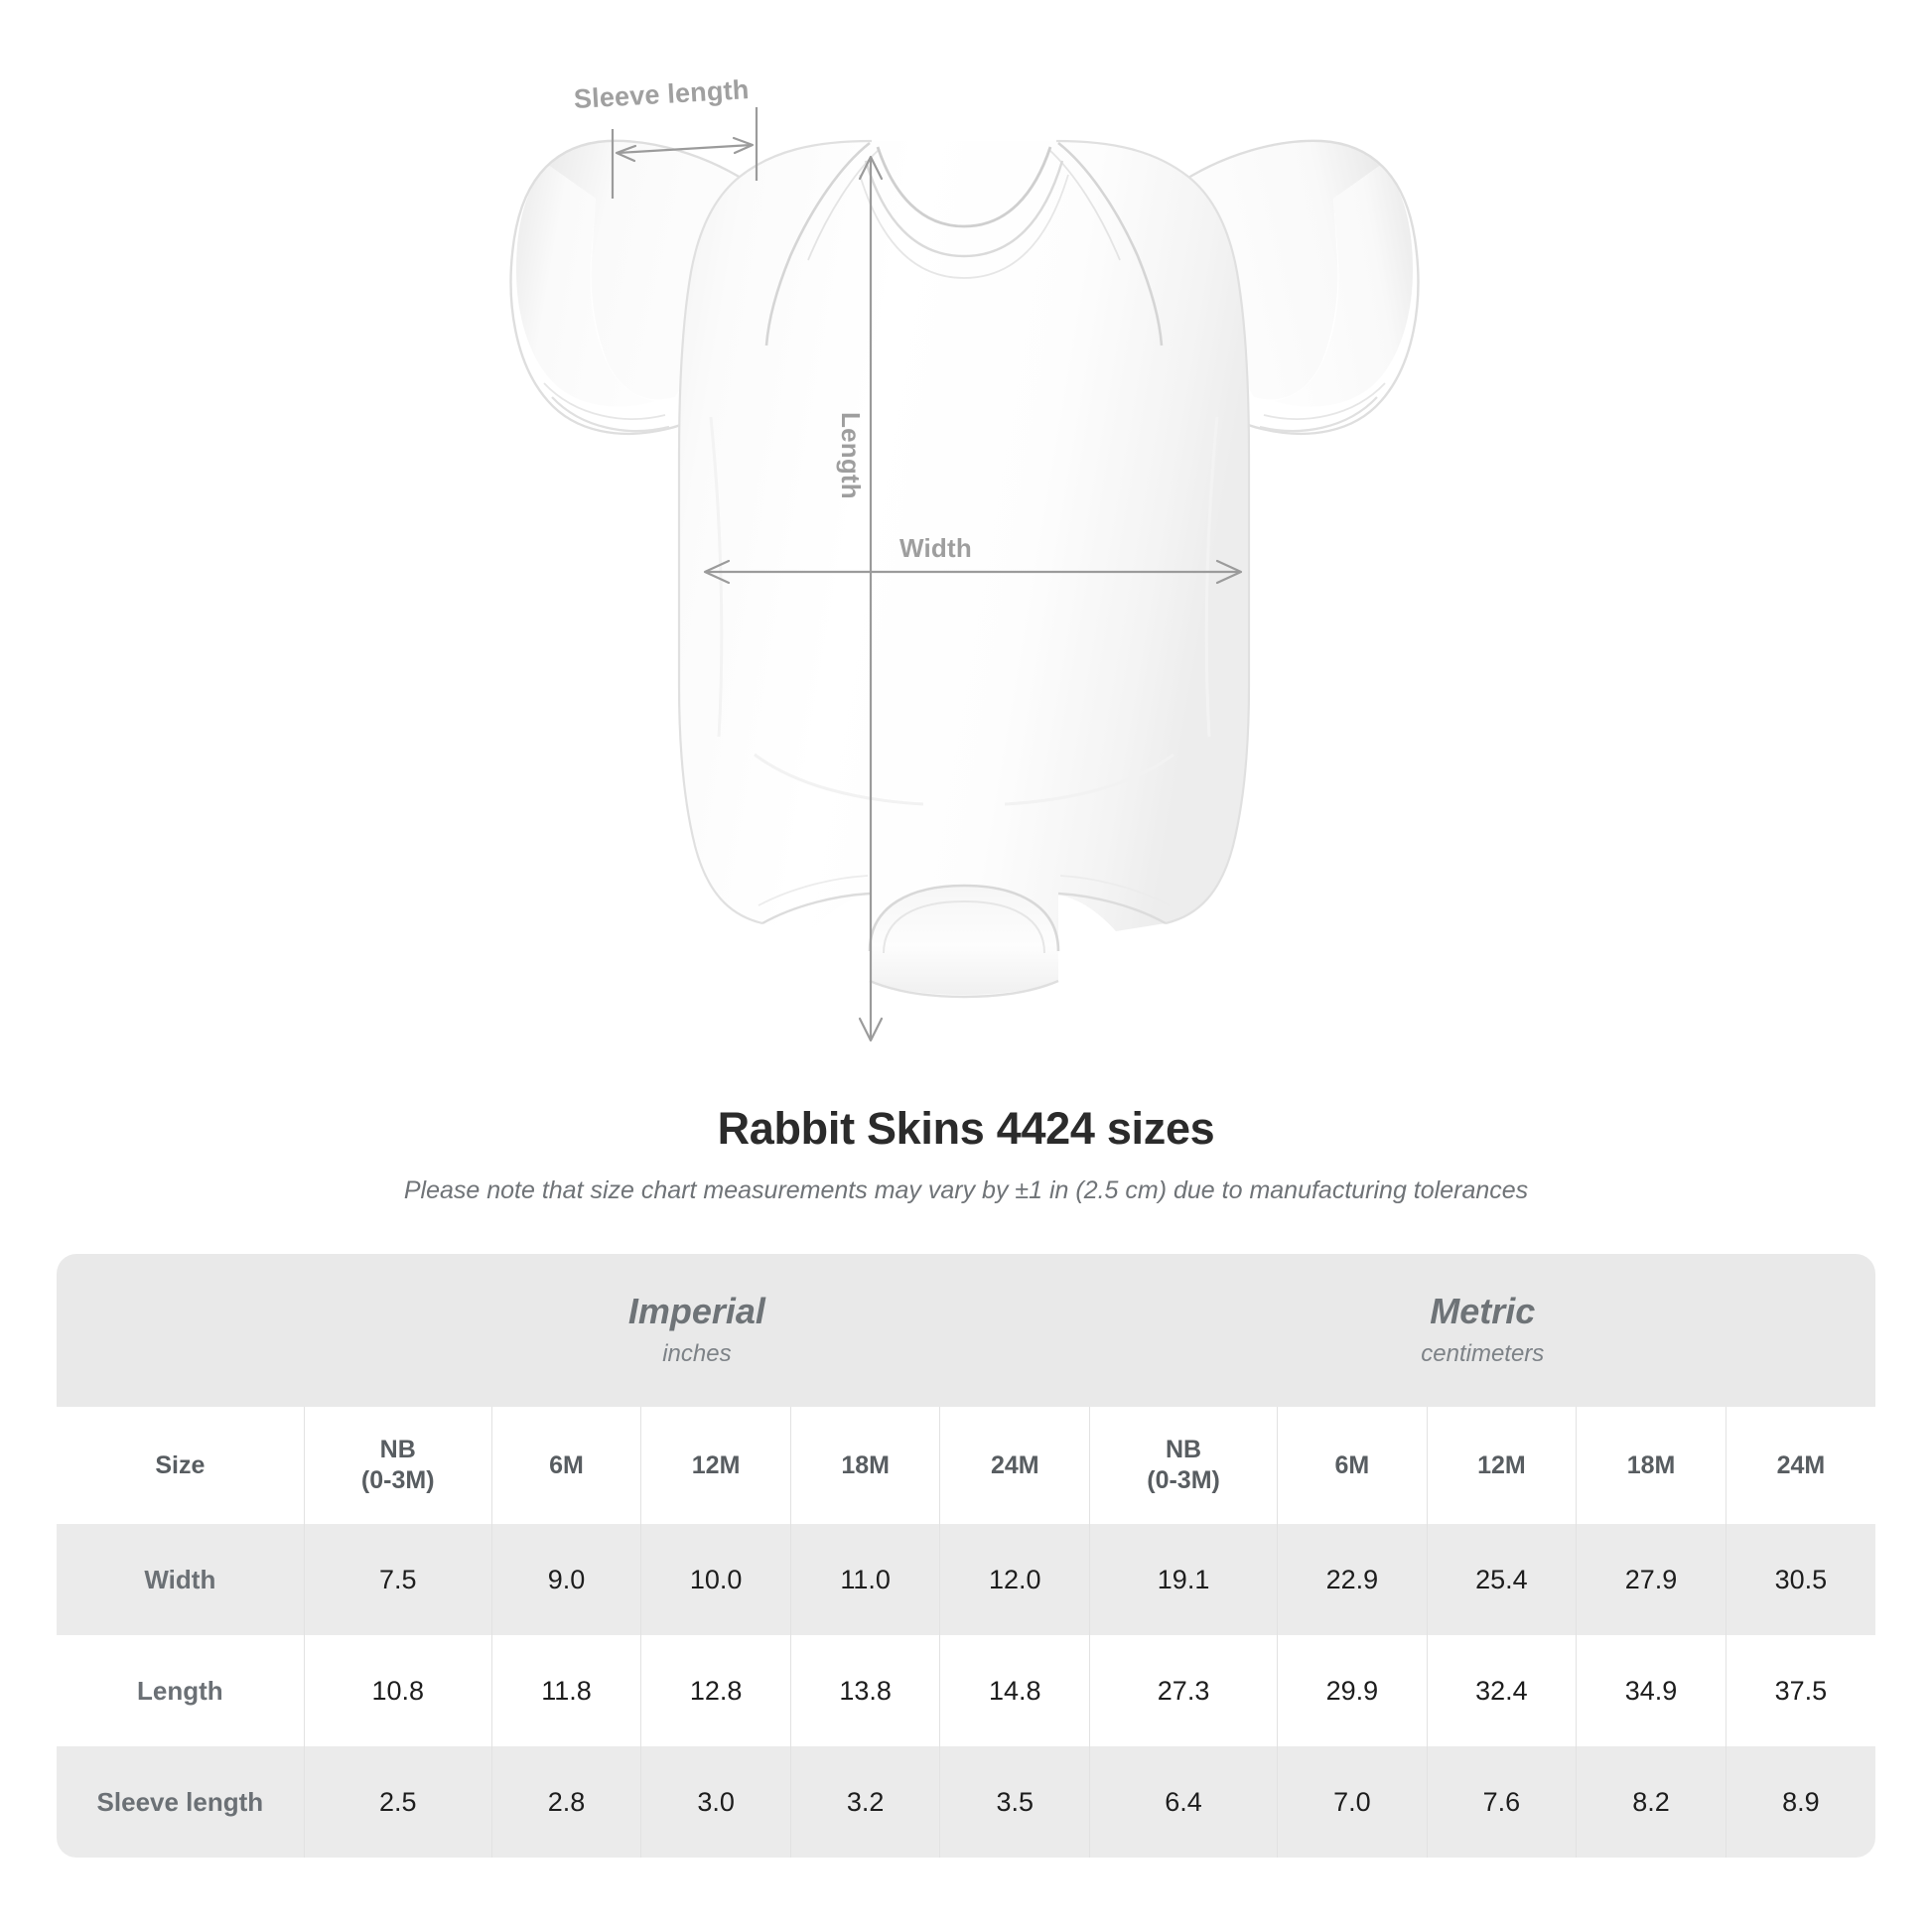 This screenshot has height=1932, width=1932. What do you see at coordinates (397, 1480) in the screenshot?
I see `column-header-imperial-nb-sub: (0-3M)` at bounding box center [397, 1480].